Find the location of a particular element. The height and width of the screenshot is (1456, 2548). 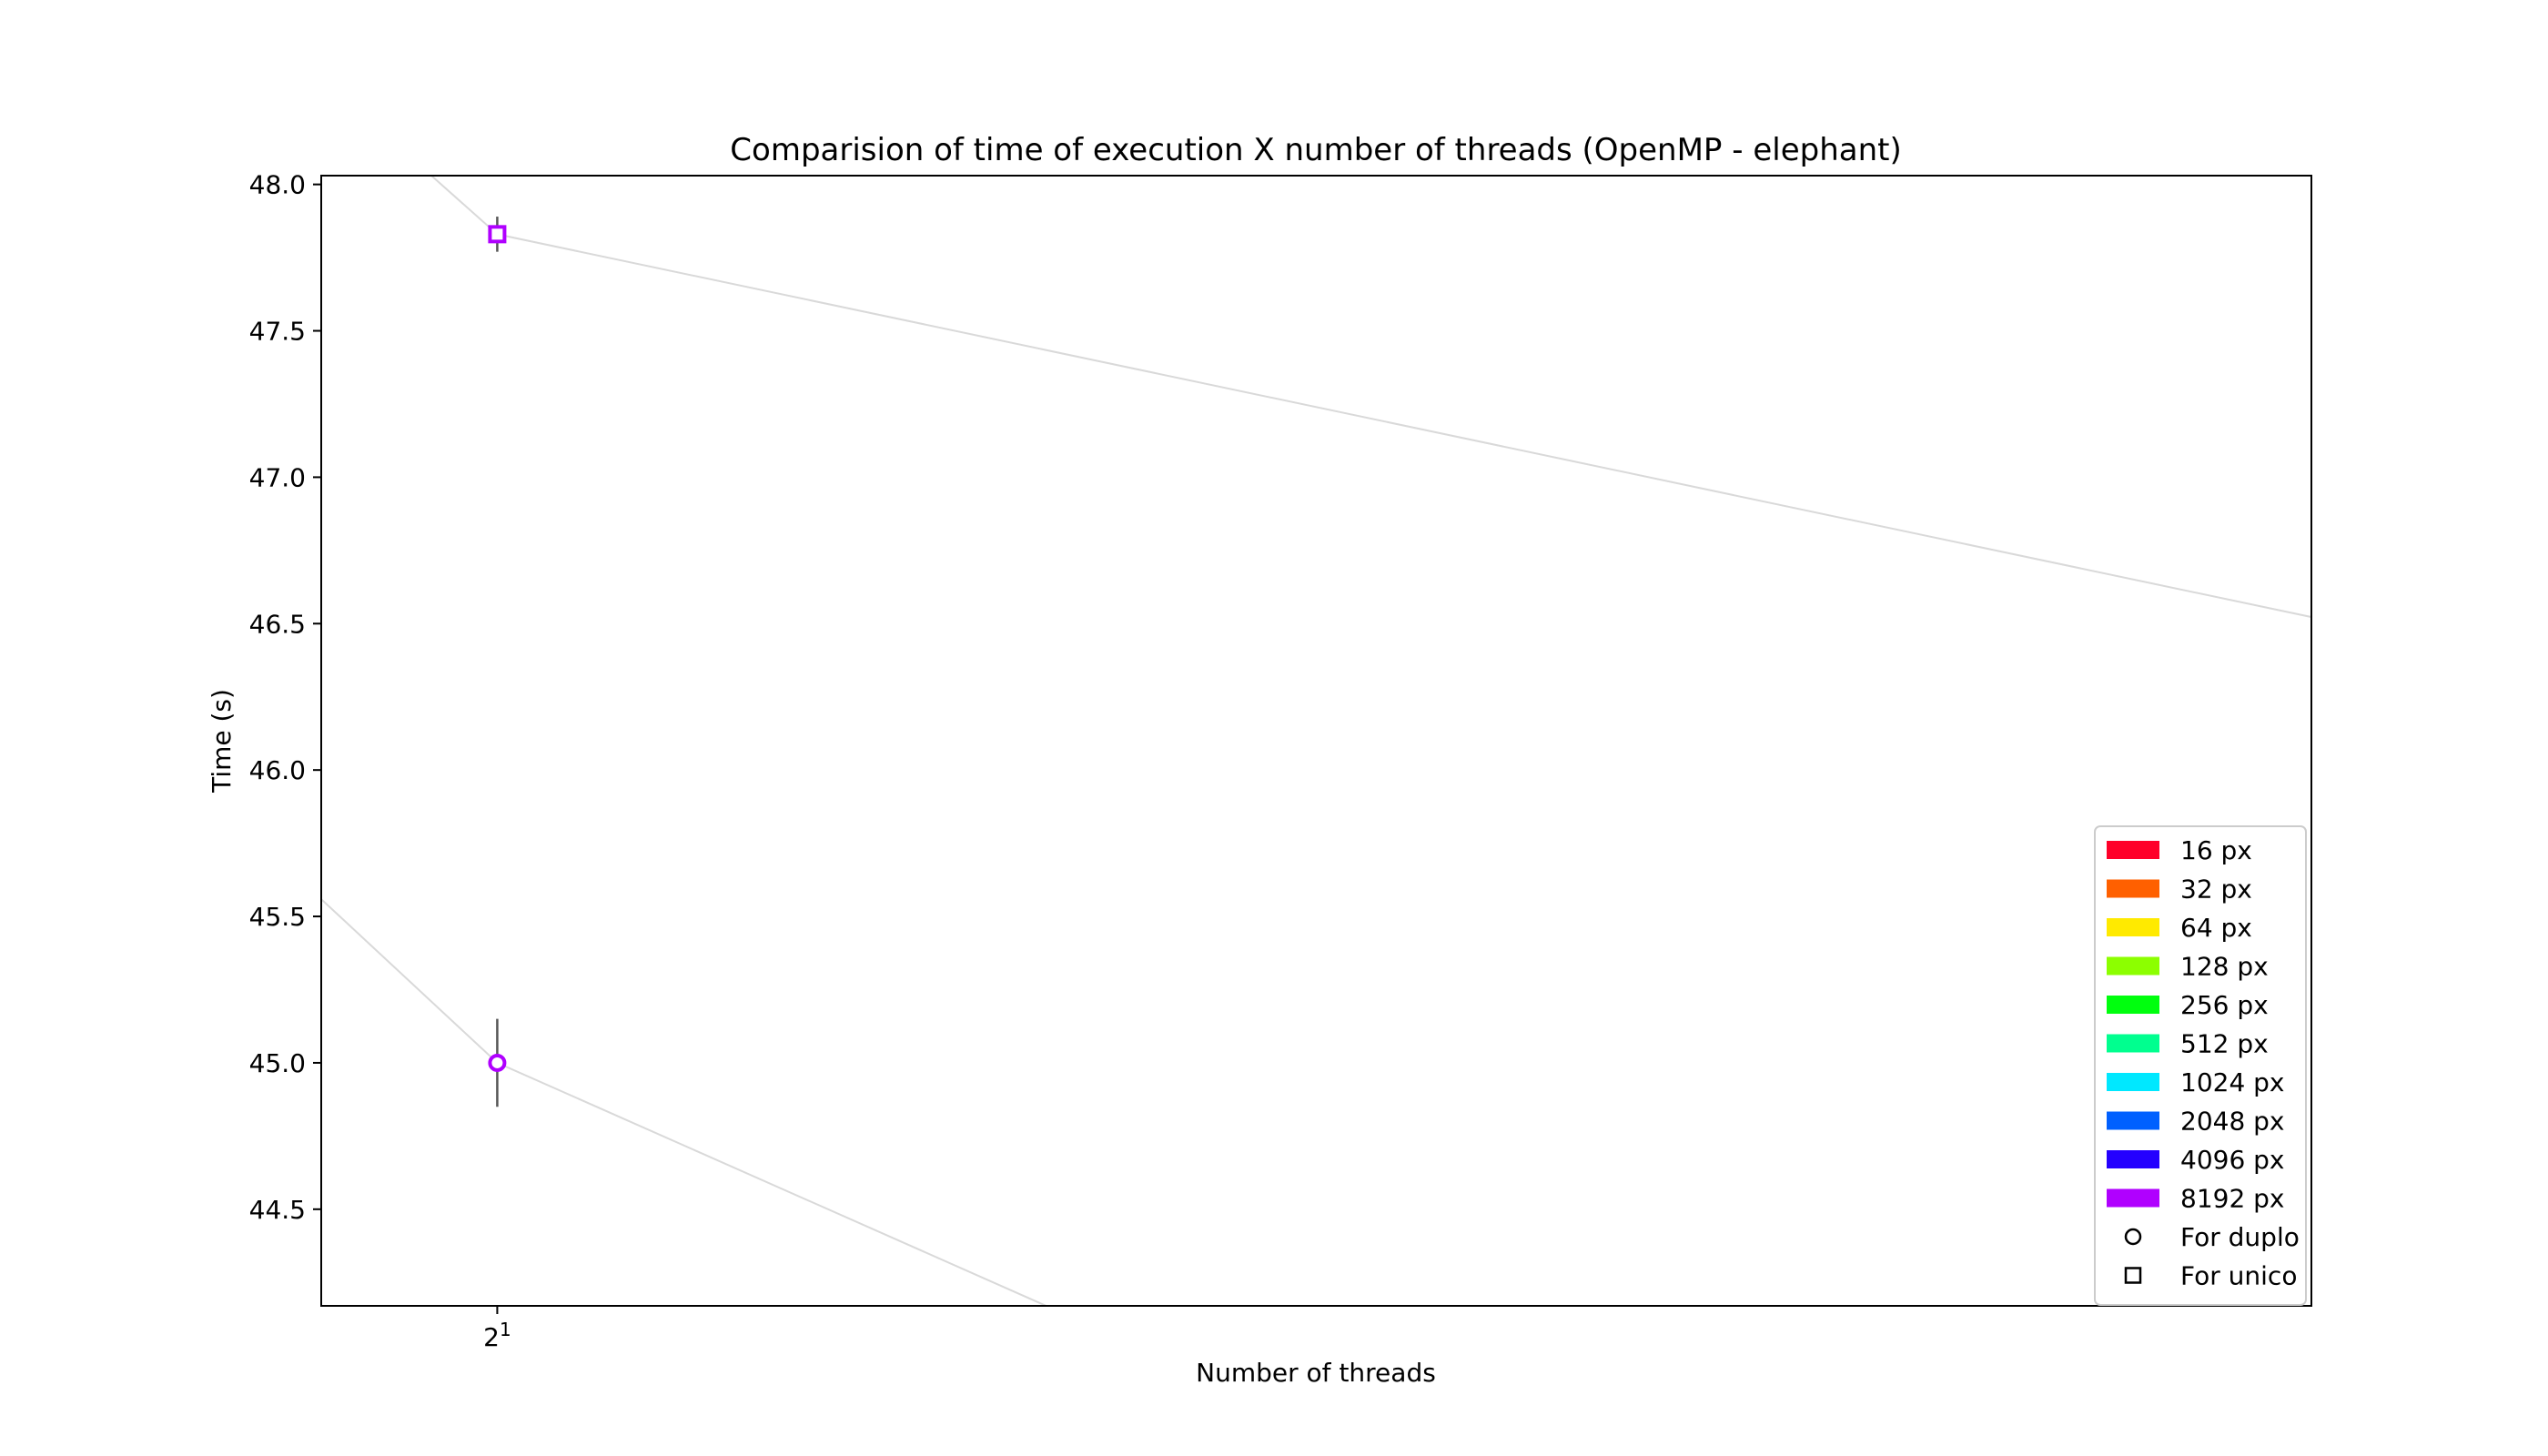

y-tick-label: 45.0 is located at coordinates (277, 1063).